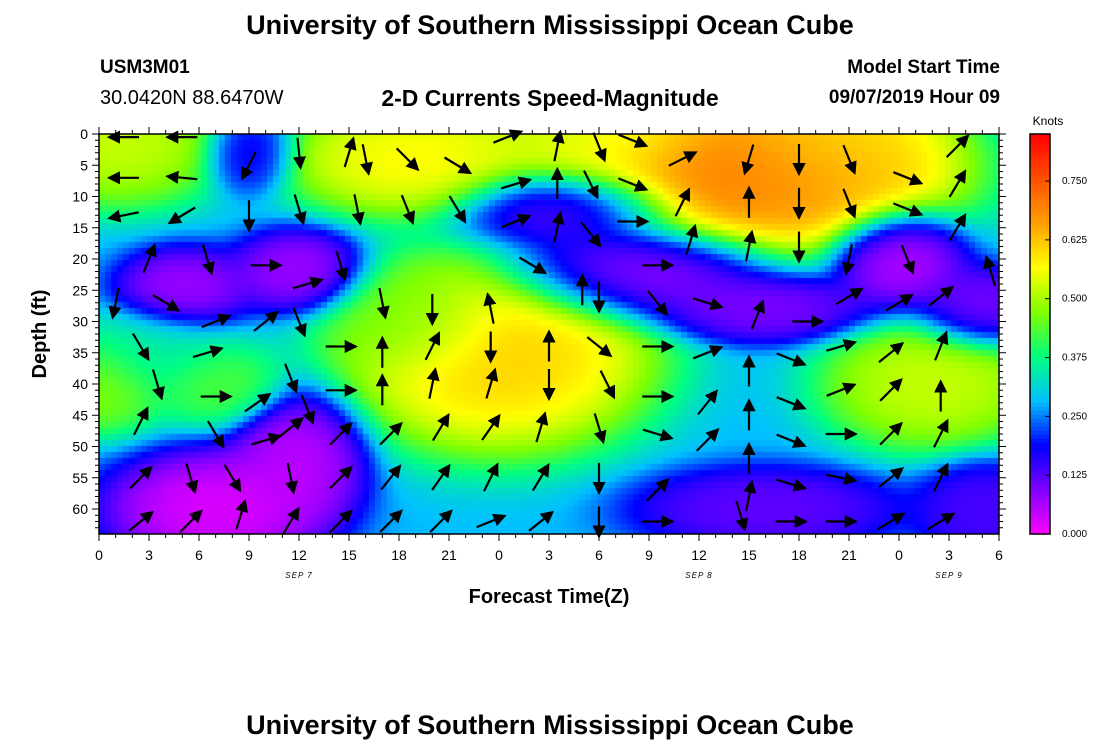  I want to click on x-tick-label: 3, so click(149, 555).